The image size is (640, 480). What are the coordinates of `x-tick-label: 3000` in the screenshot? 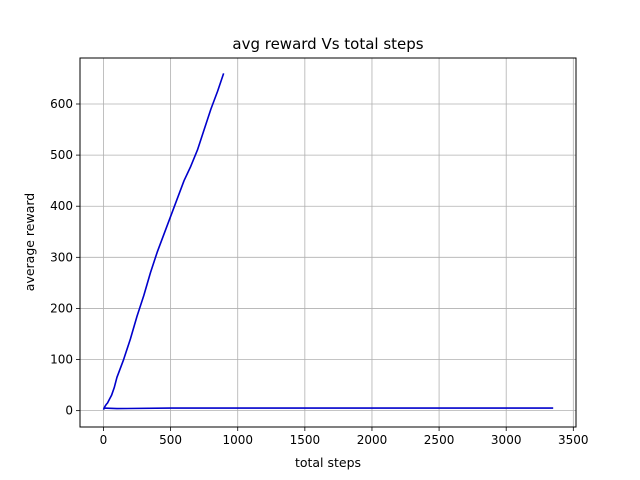 It's located at (506, 440).